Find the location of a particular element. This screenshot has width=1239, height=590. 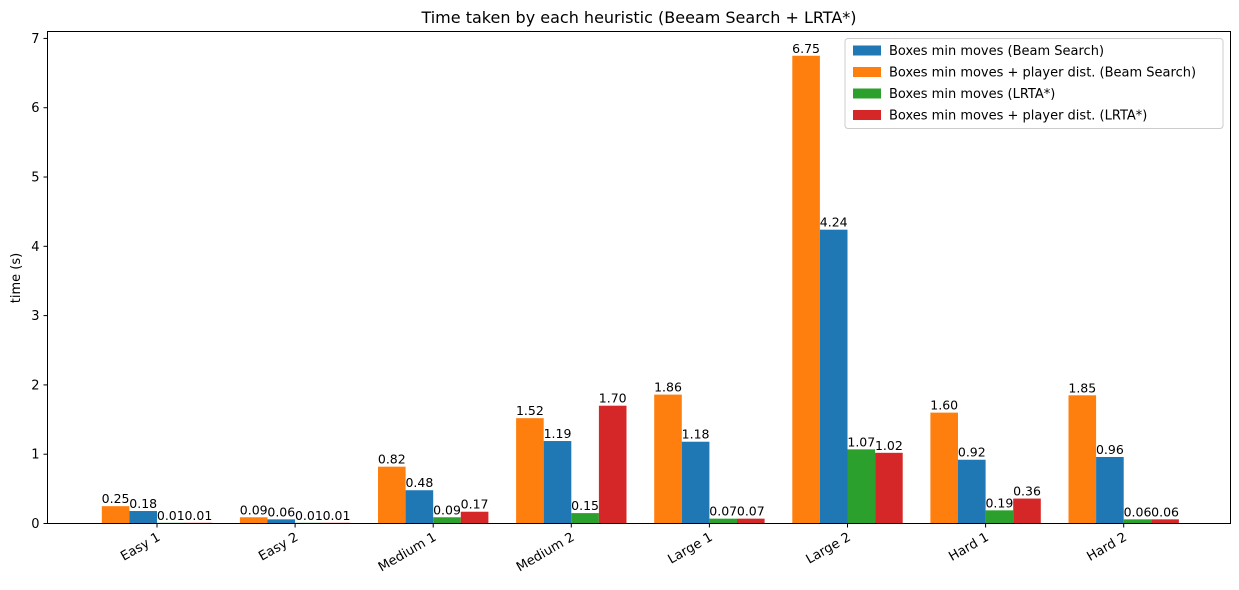

bar-hard-1-s0 is located at coordinates (972, 491).